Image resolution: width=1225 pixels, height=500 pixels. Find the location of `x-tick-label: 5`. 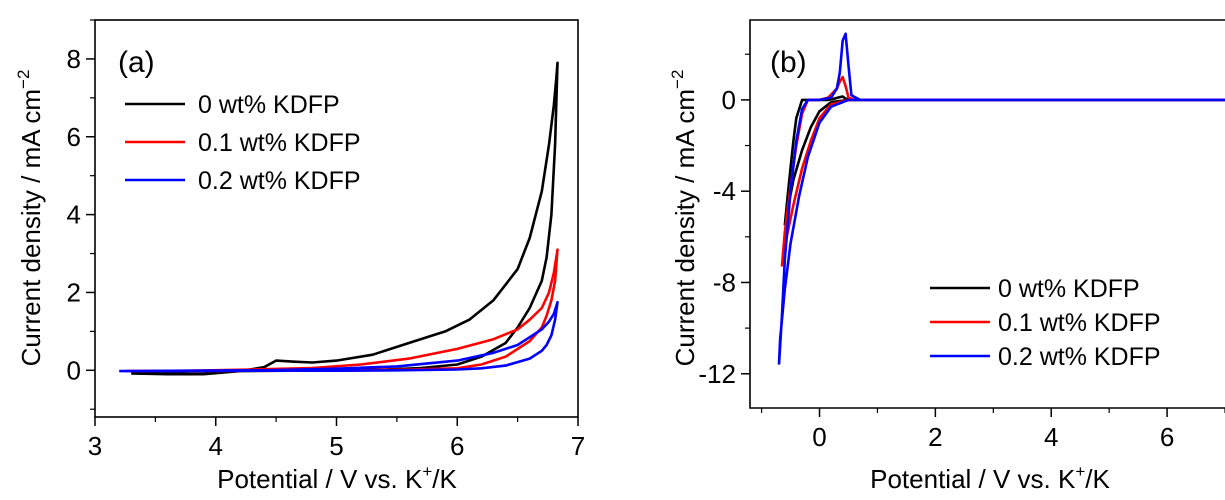

x-tick-label: 5 is located at coordinates (336, 446).